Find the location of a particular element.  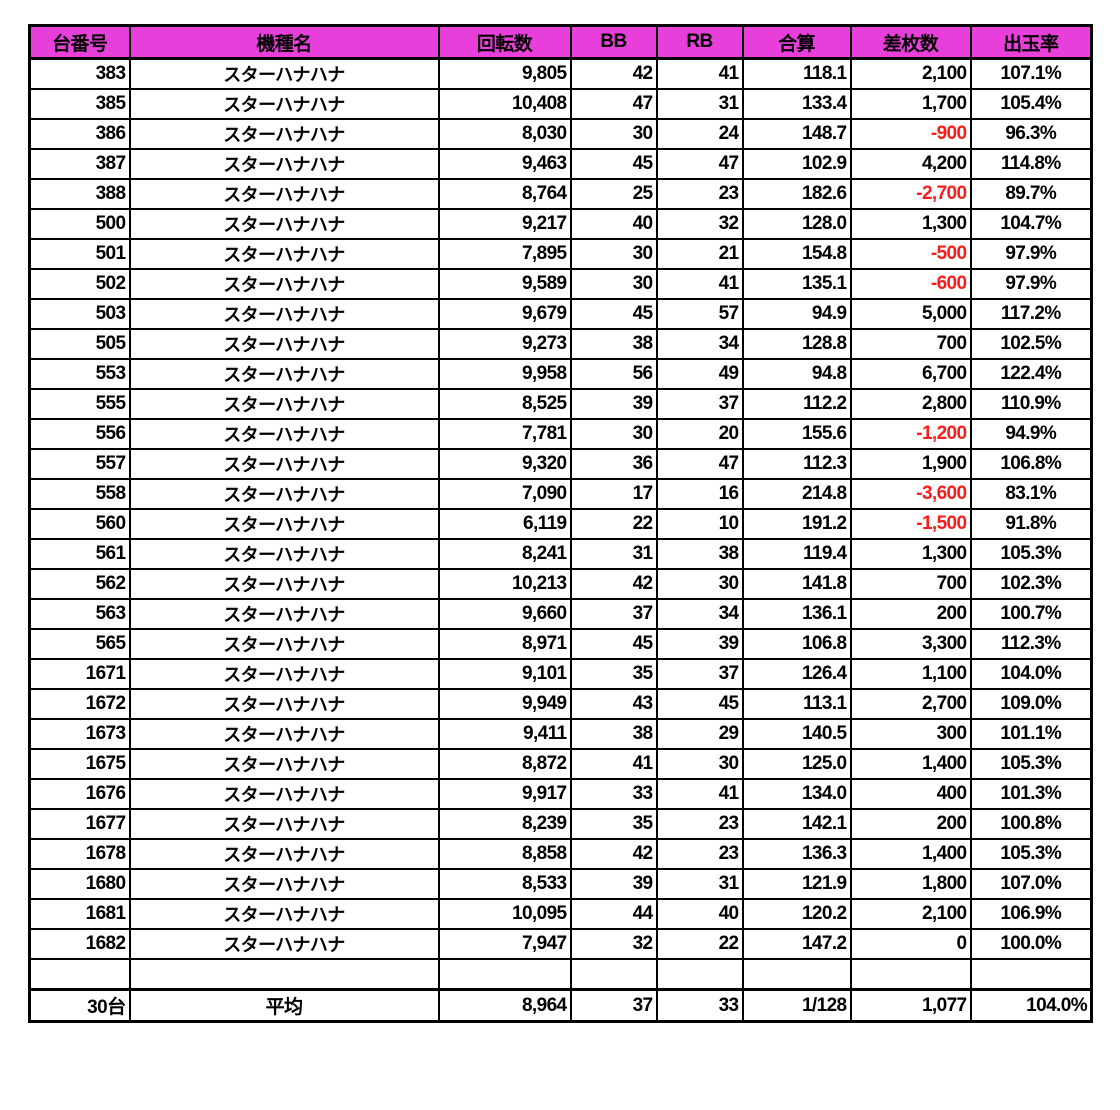

cell-bb: 42 is located at coordinates (613, 73).